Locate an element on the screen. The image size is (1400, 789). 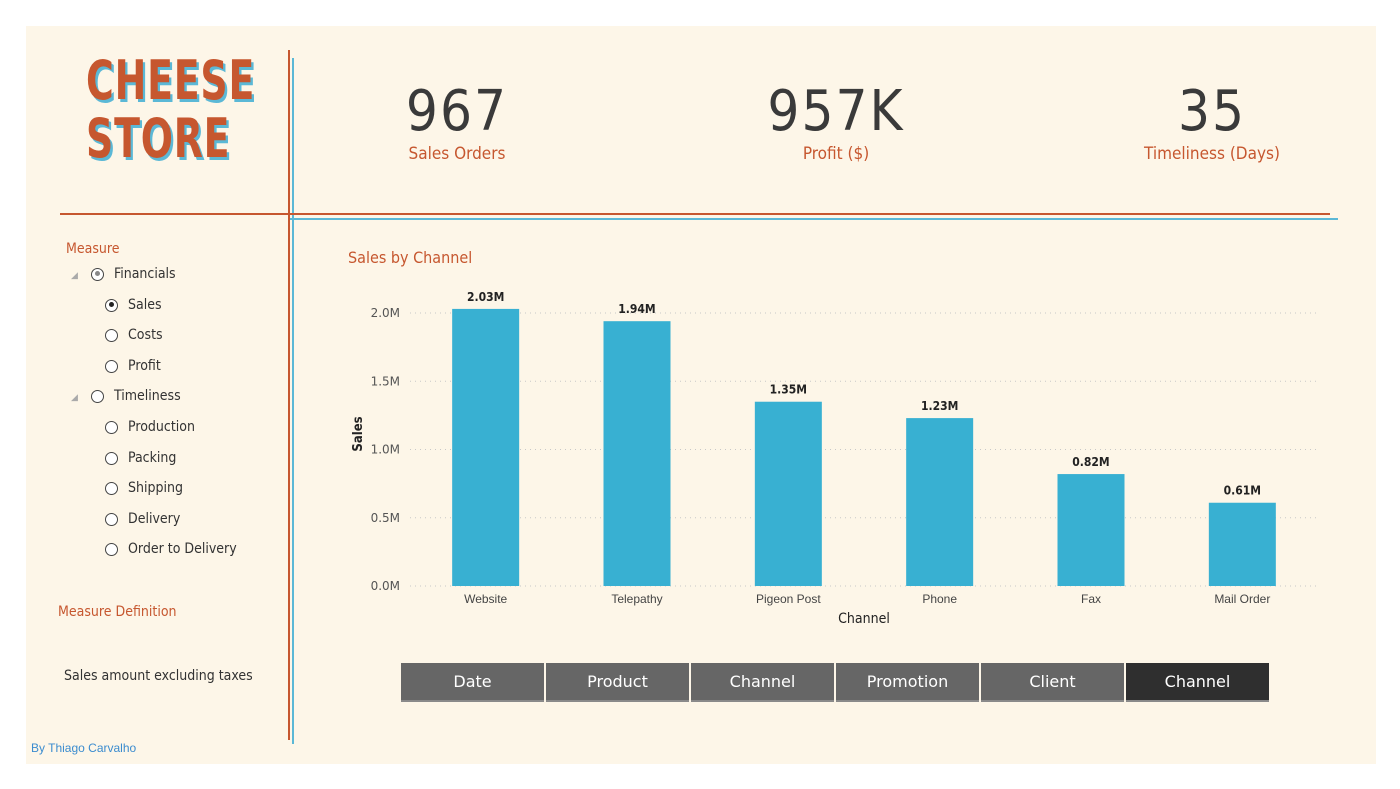
measure-definition-text: Sales amount excluding taxes is located at coordinates (158, 676).